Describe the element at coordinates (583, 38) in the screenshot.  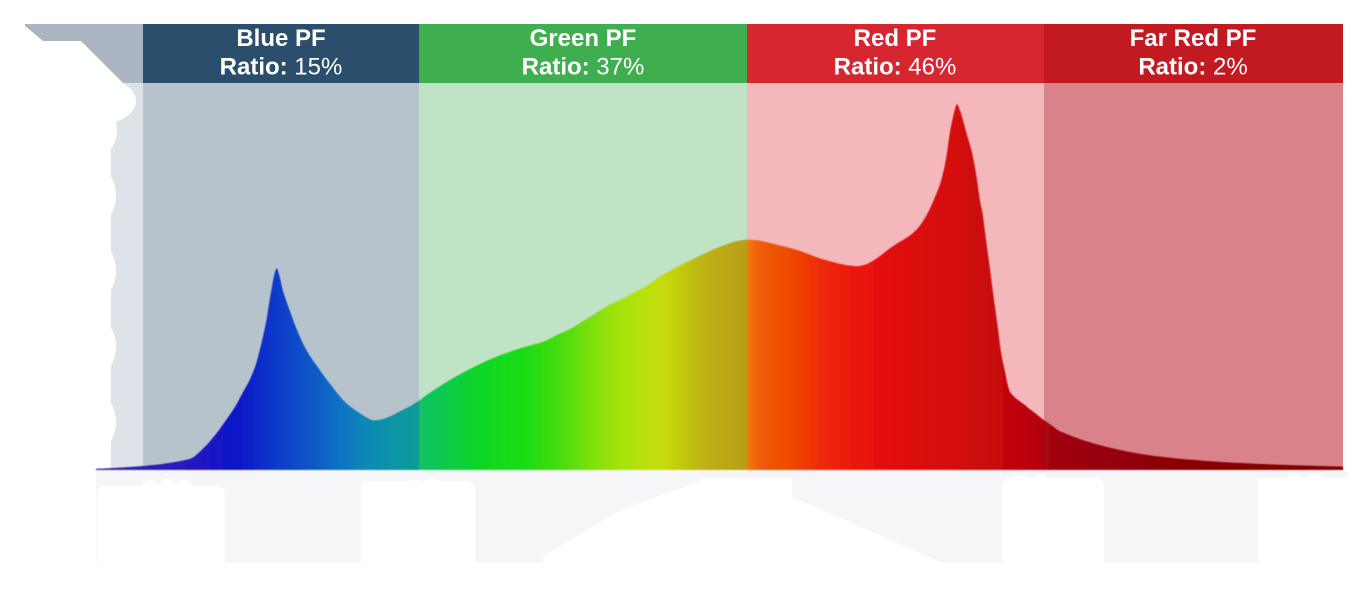
I see `svg-text: Green PF` at that location.